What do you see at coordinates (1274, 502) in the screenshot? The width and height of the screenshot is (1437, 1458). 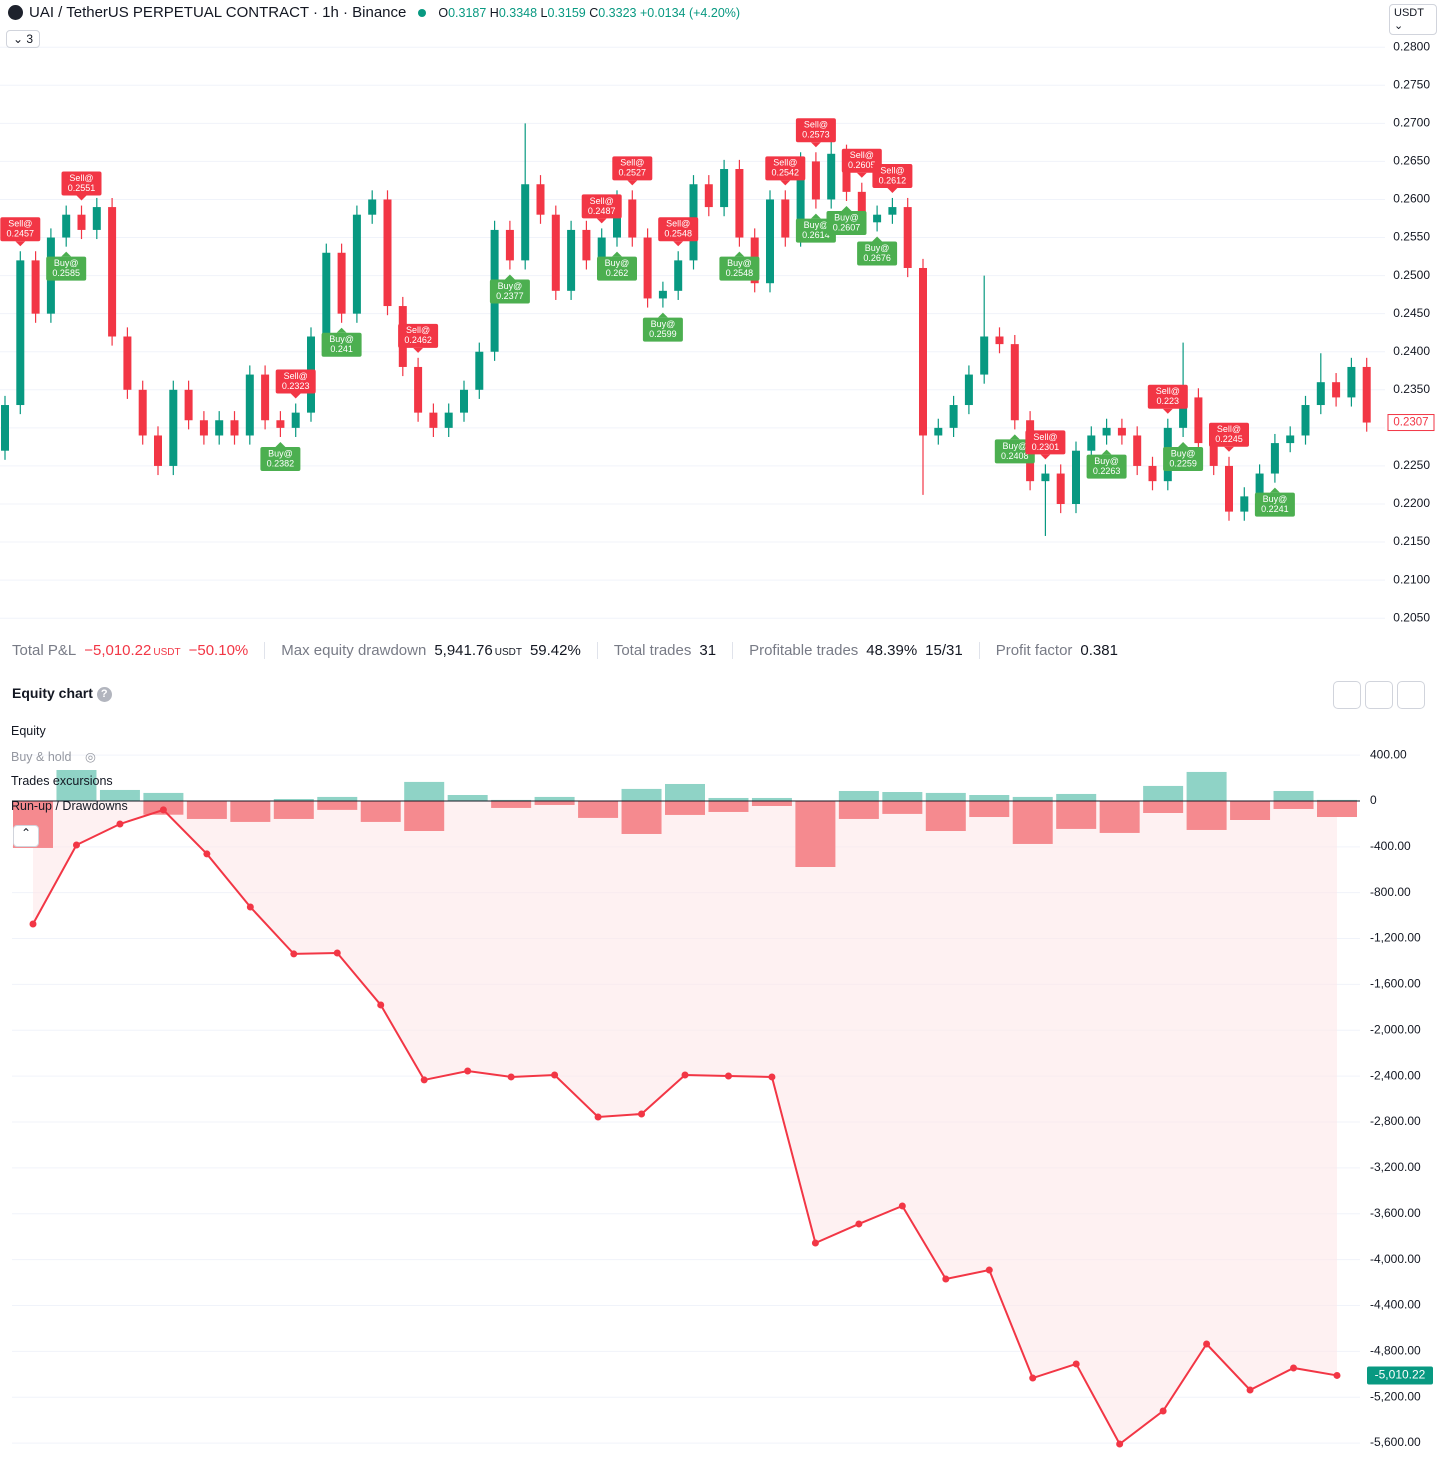 I see `trade-signal: Buy@0.2241` at bounding box center [1274, 502].